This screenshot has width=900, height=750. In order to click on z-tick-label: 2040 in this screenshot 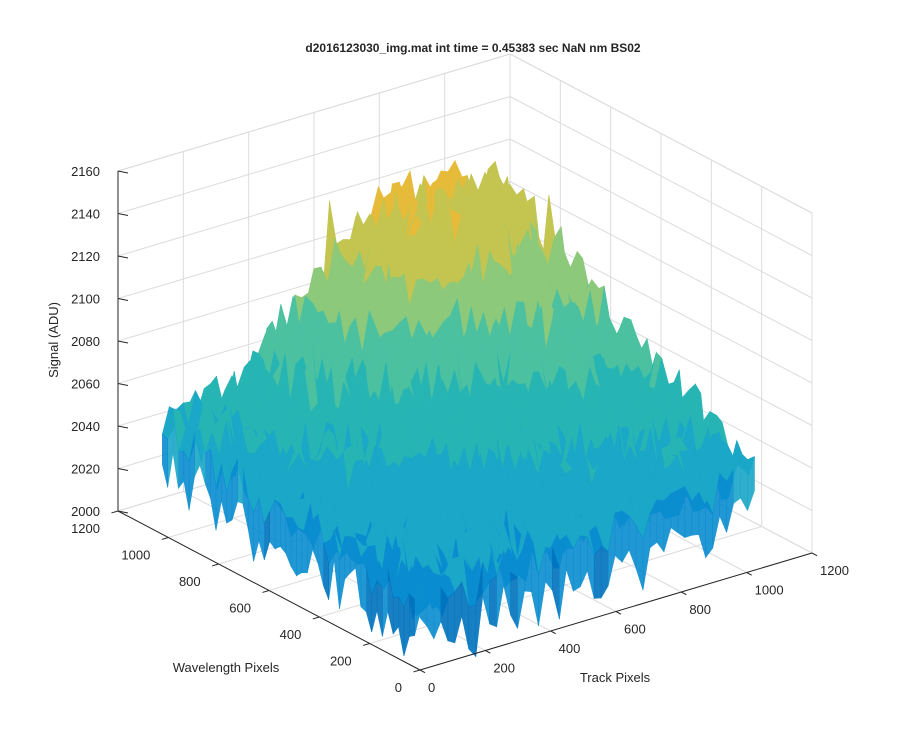, I will do `click(85, 426)`.